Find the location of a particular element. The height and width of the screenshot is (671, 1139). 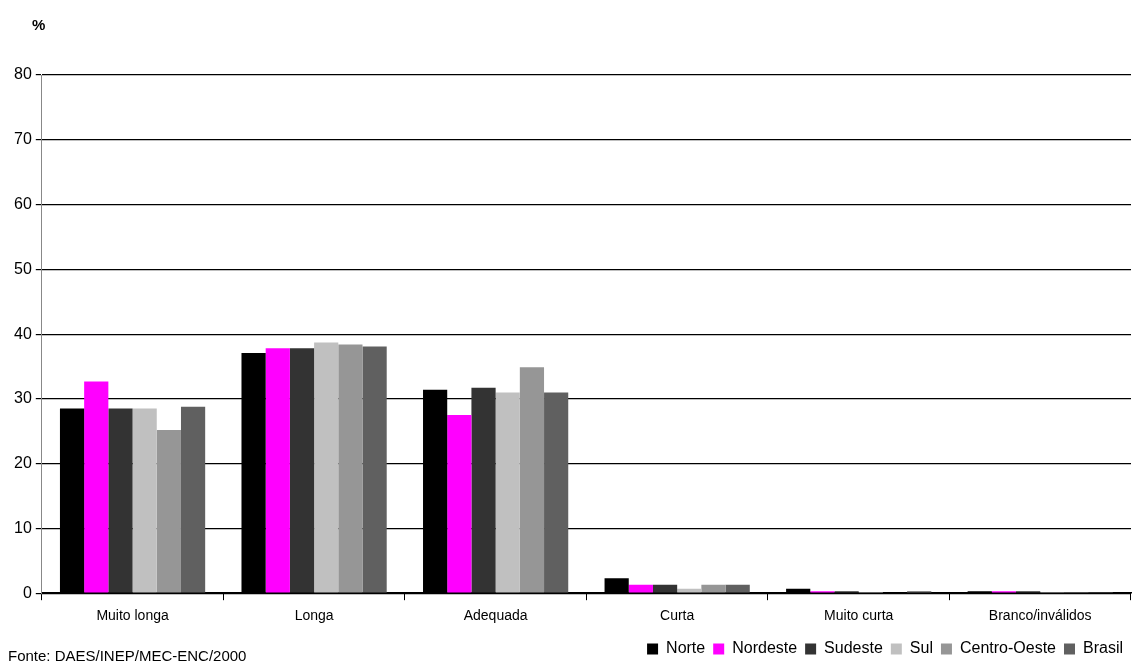

y-tick-label: 30 is located at coordinates (23, 398).